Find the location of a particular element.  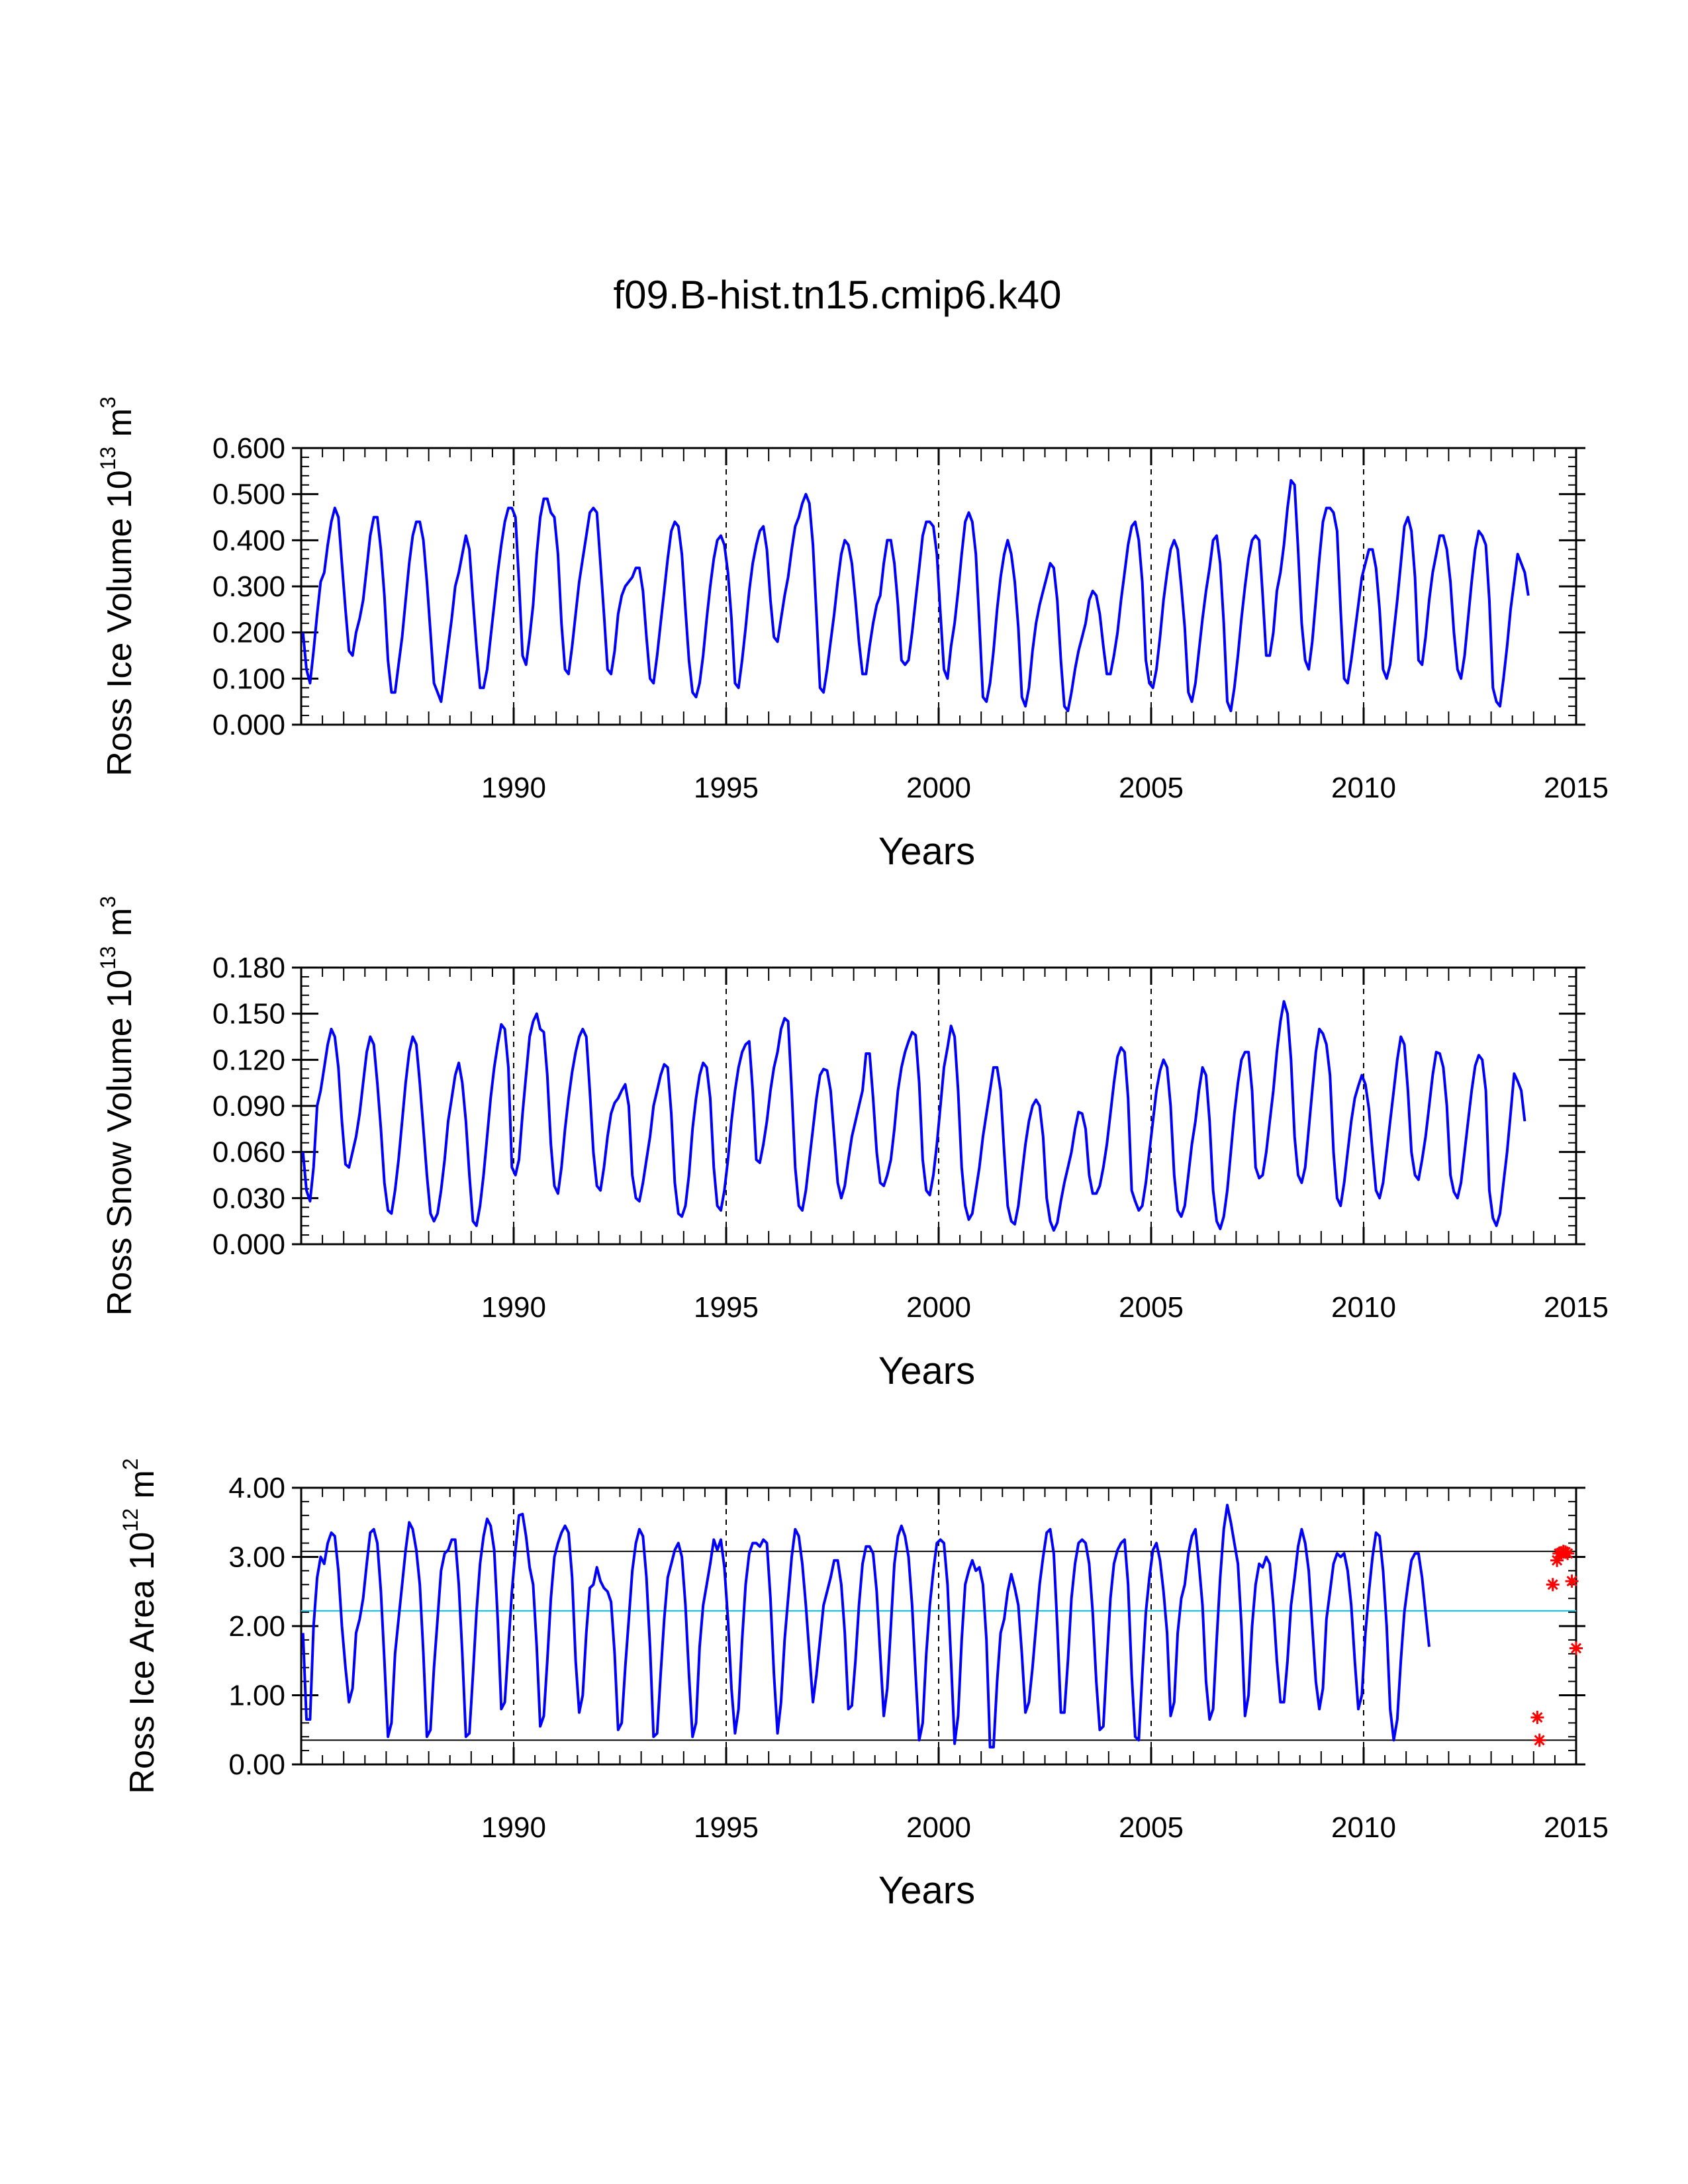

y-tick-label: 0.100 is located at coordinates (248, 678).